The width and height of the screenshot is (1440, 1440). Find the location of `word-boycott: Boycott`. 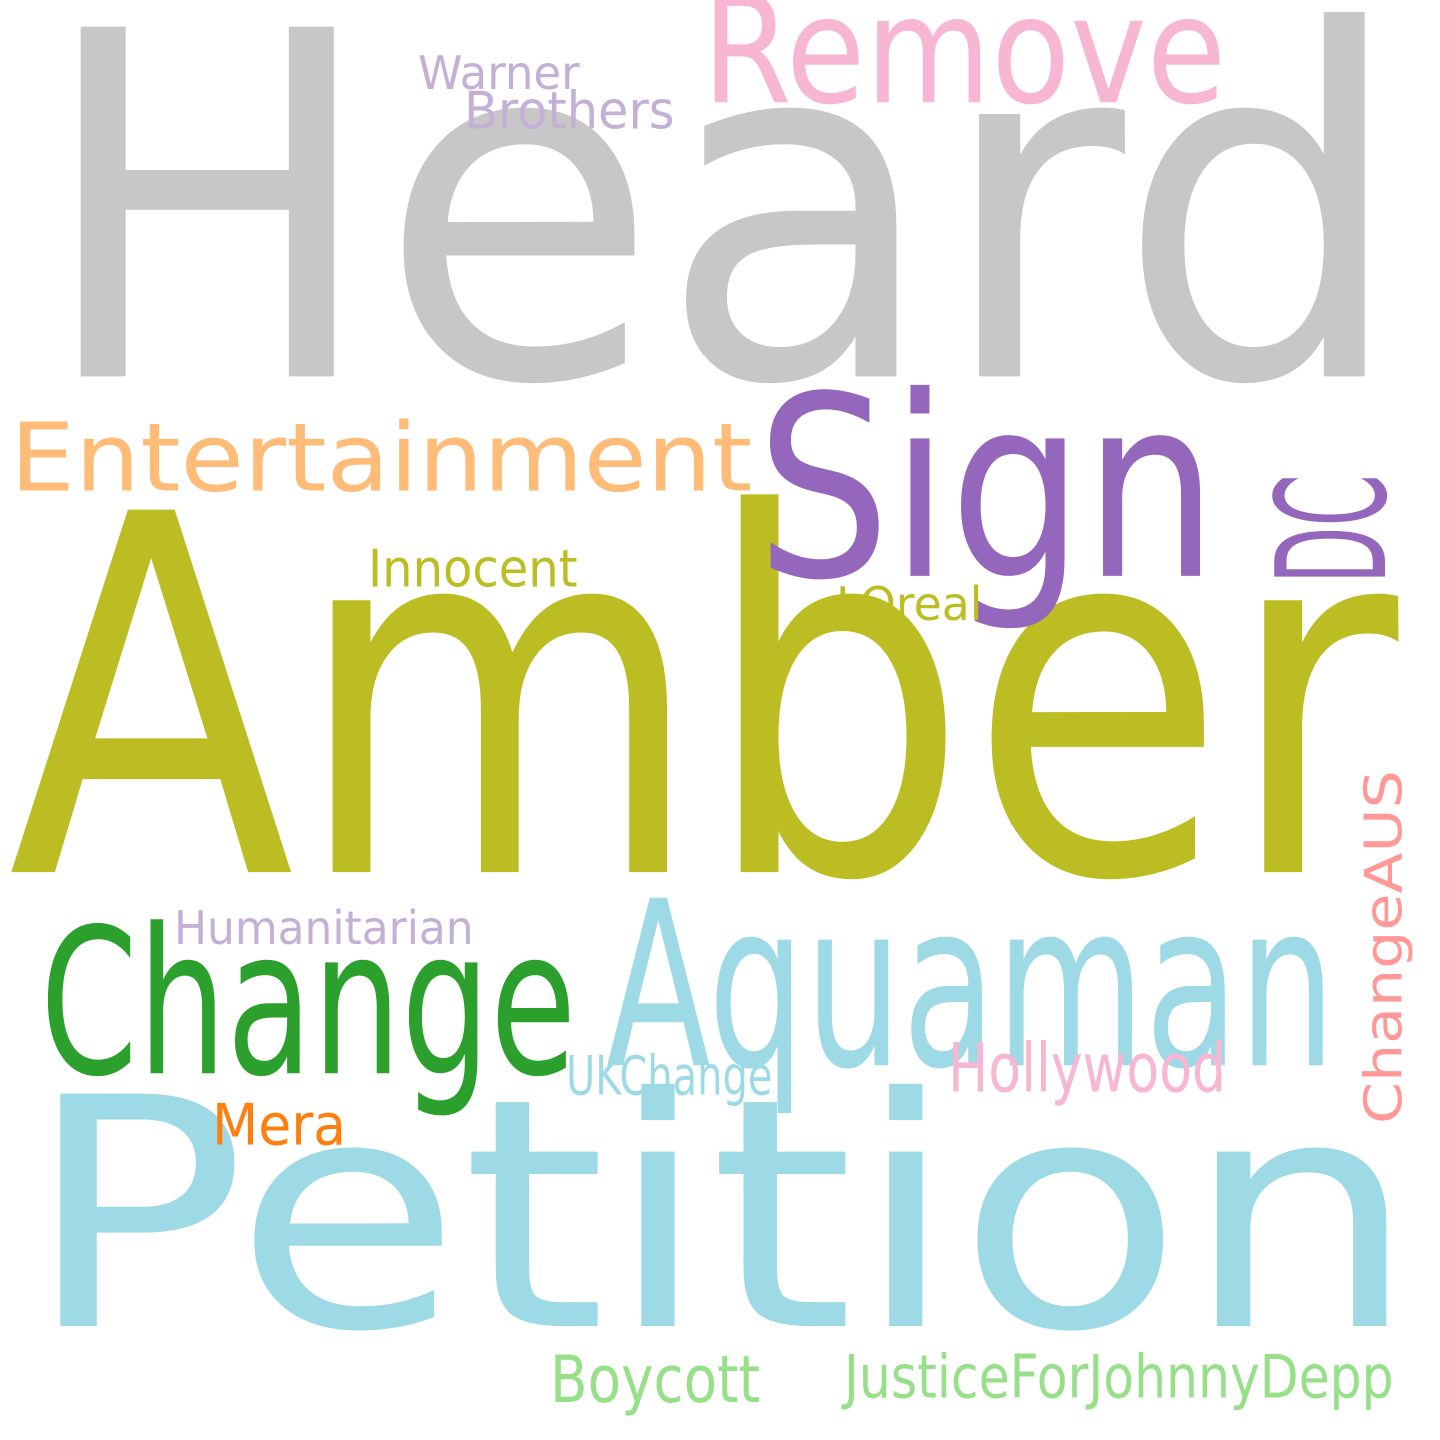

word-boycott: Boycott is located at coordinates (655, 1380).